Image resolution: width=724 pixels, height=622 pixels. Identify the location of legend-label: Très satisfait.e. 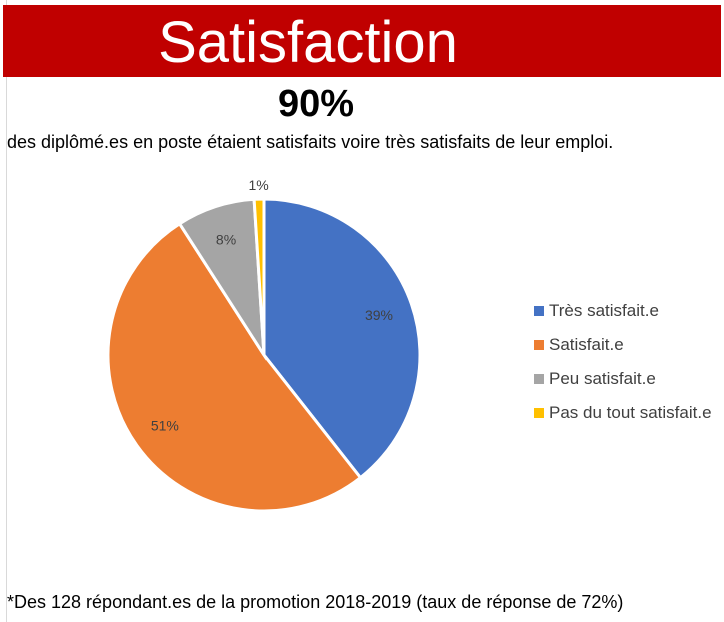
(604, 310).